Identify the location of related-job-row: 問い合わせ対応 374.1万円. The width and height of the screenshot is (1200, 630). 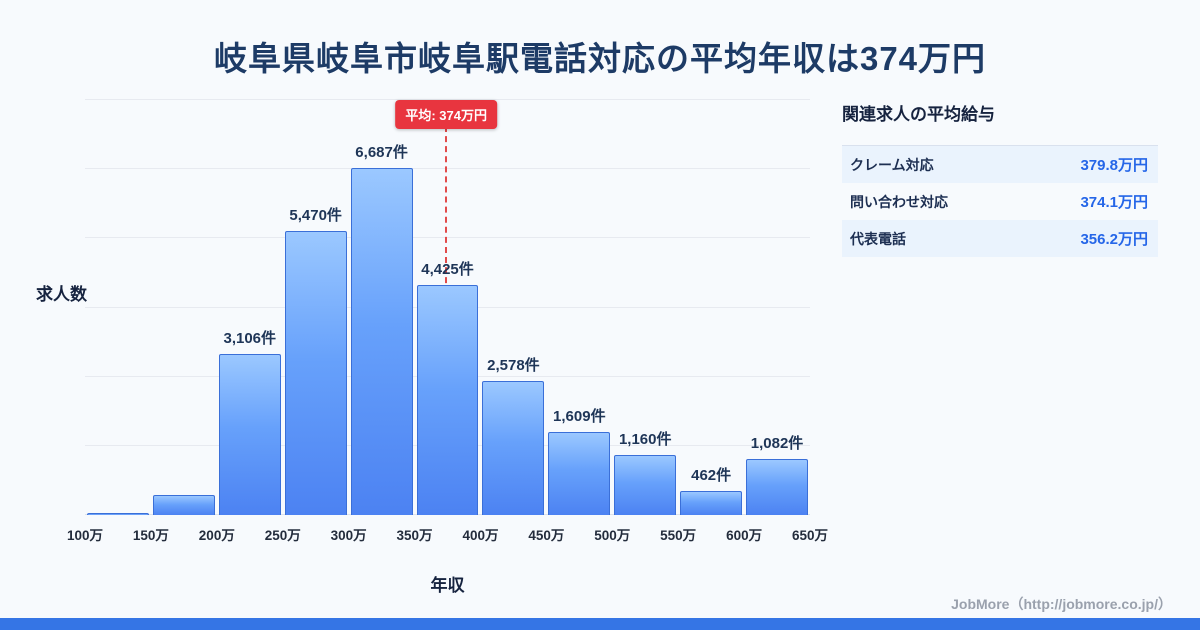
(1000, 201).